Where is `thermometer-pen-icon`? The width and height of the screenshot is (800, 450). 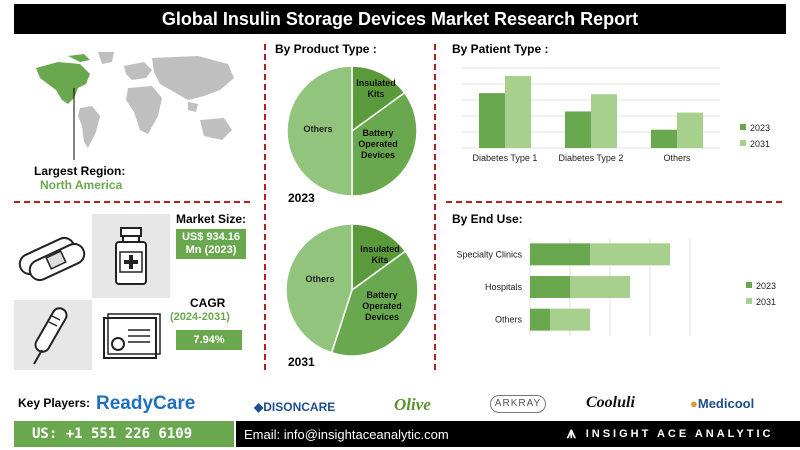
thermometer-pen-icon is located at coordinates (50, 336).